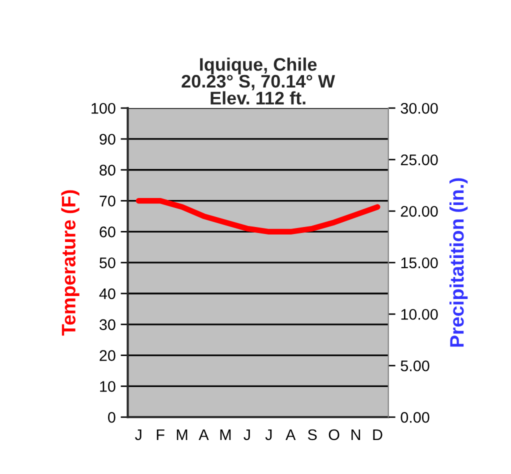 The height and width of the screenshot is (474, 511). What do you see at coordinates (334, 434) in the screenshot?
I see `x-tick-label: O` at bounding box center [334, 434].